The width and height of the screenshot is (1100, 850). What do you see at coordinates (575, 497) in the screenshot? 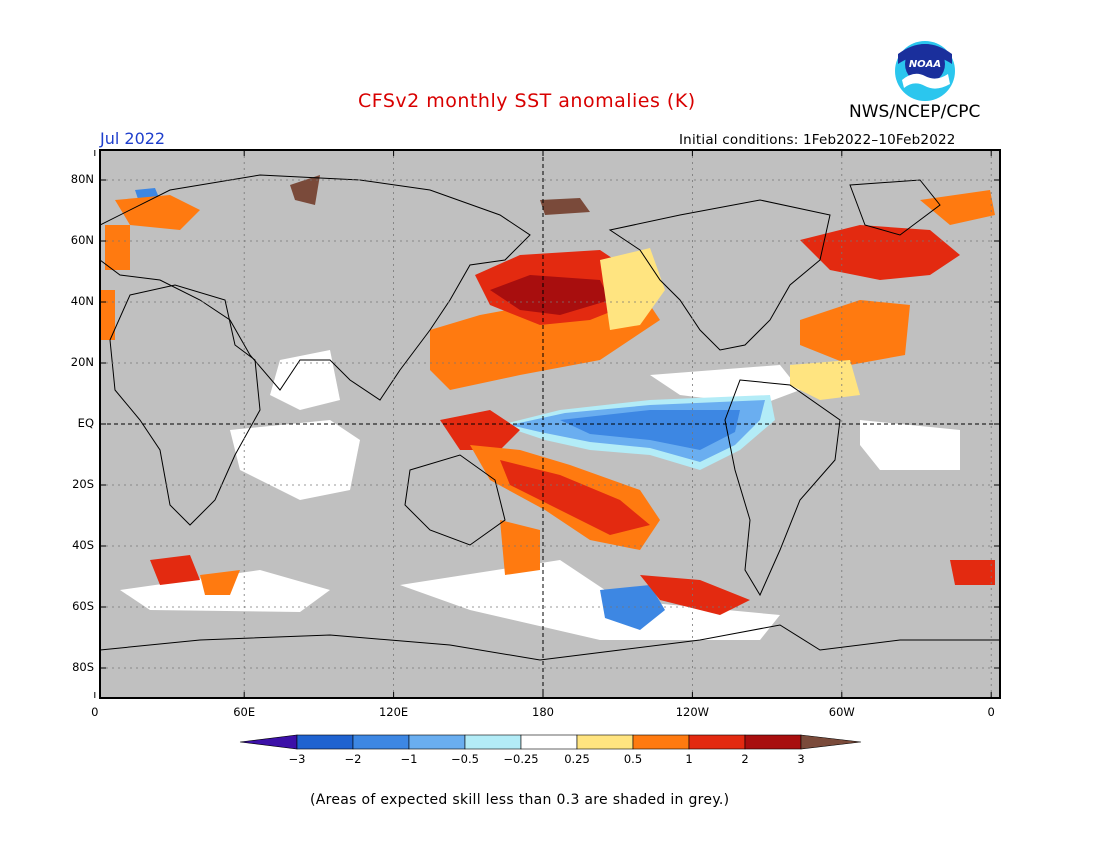
I see `warm-spcz-core` at bounding box center [575, 497].